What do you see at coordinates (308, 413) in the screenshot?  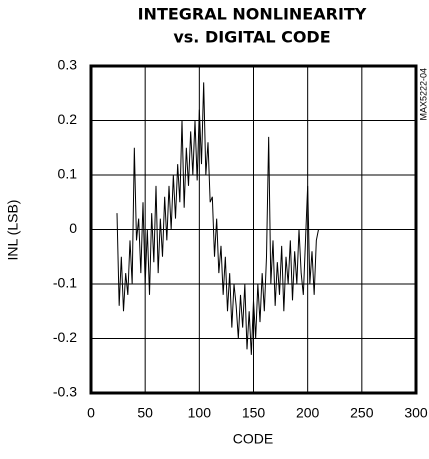 I see `x-tick-label: 200` at bounding box center [308, 413].